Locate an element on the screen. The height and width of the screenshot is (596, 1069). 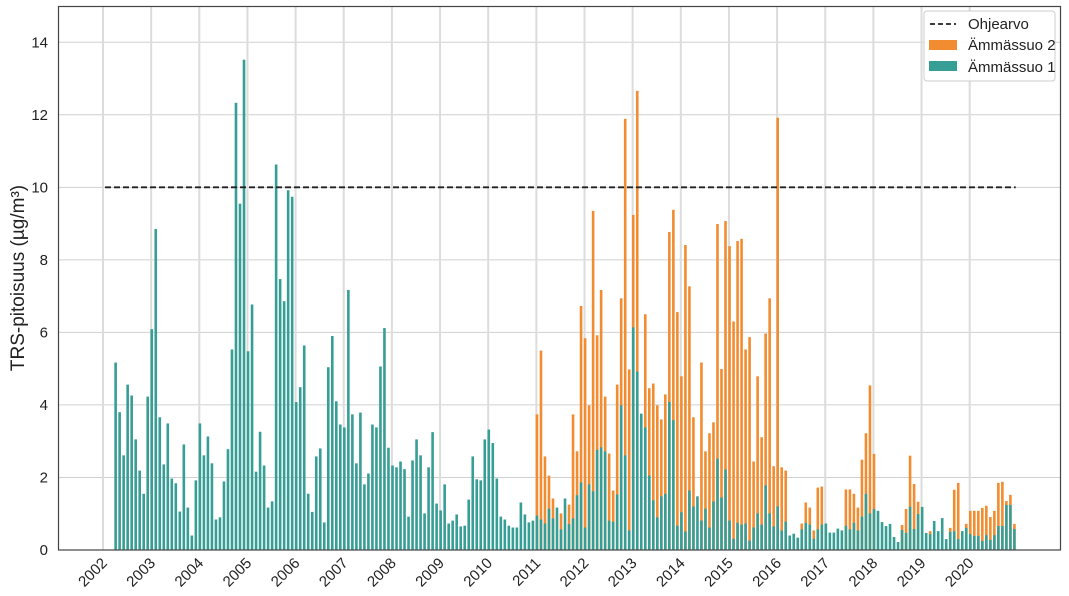
x-tick-label: 2003 is located at coordinates (141, 573).